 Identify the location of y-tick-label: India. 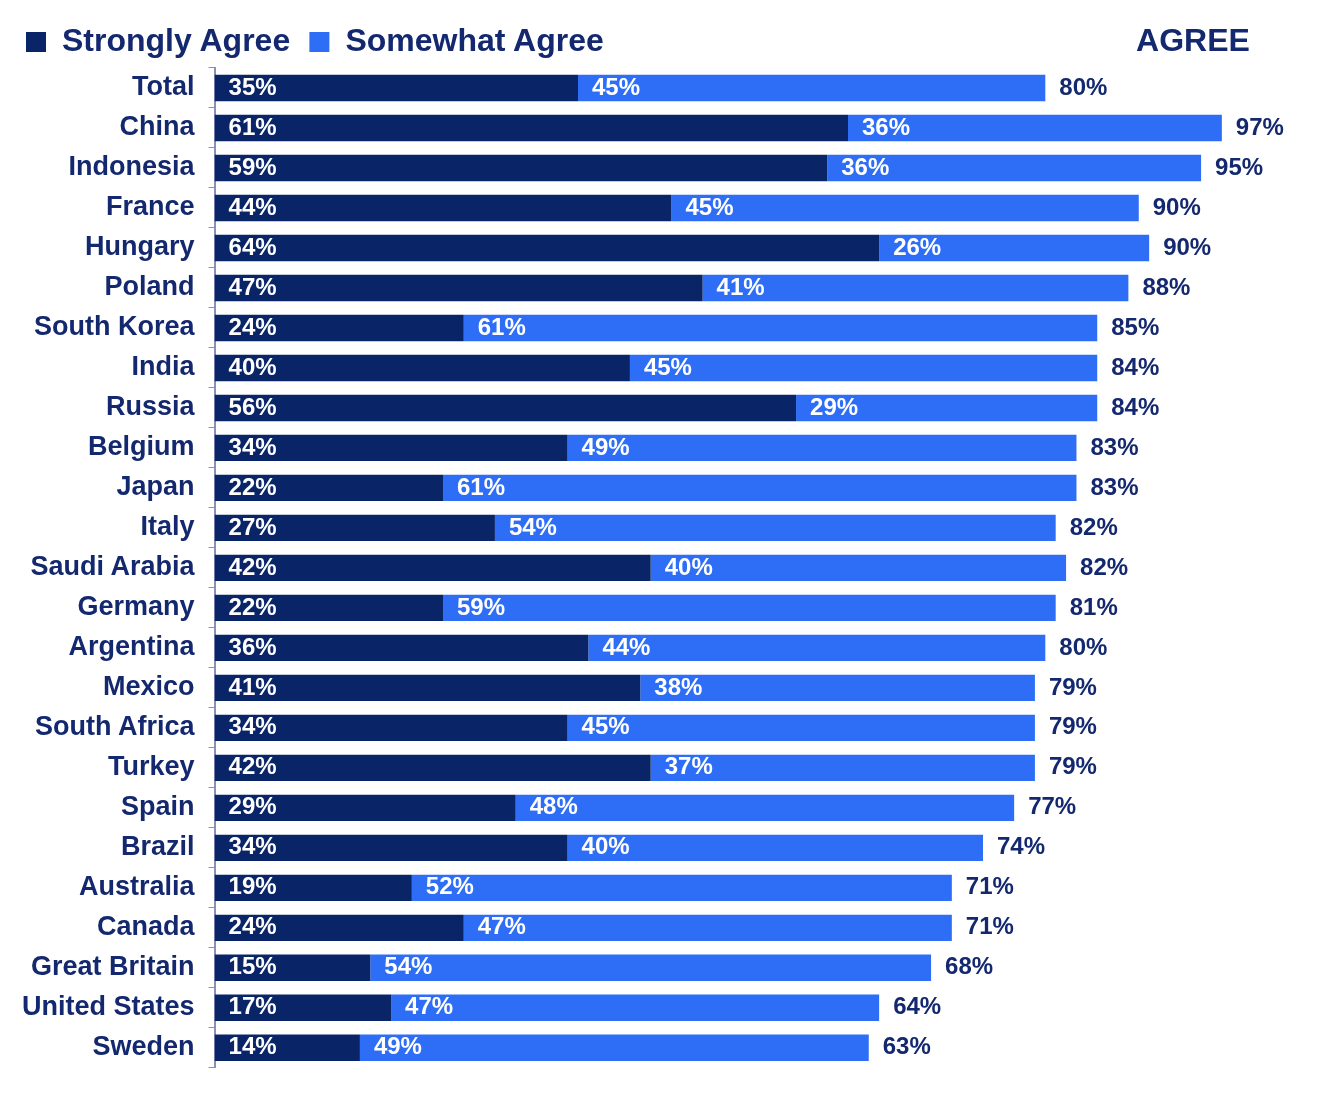
(163, 366).